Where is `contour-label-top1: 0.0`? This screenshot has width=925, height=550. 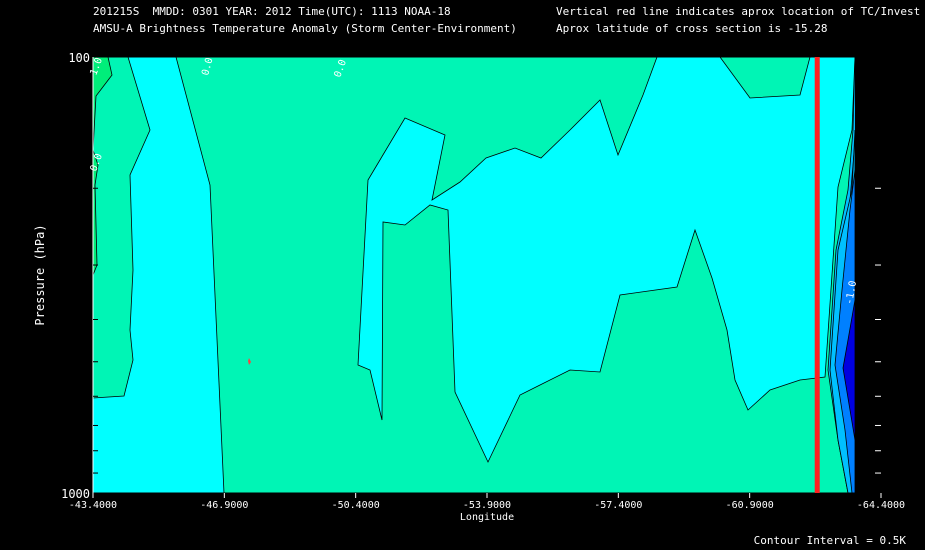
contour-label-top1: 0.0 is located at coordinates (207, 66).